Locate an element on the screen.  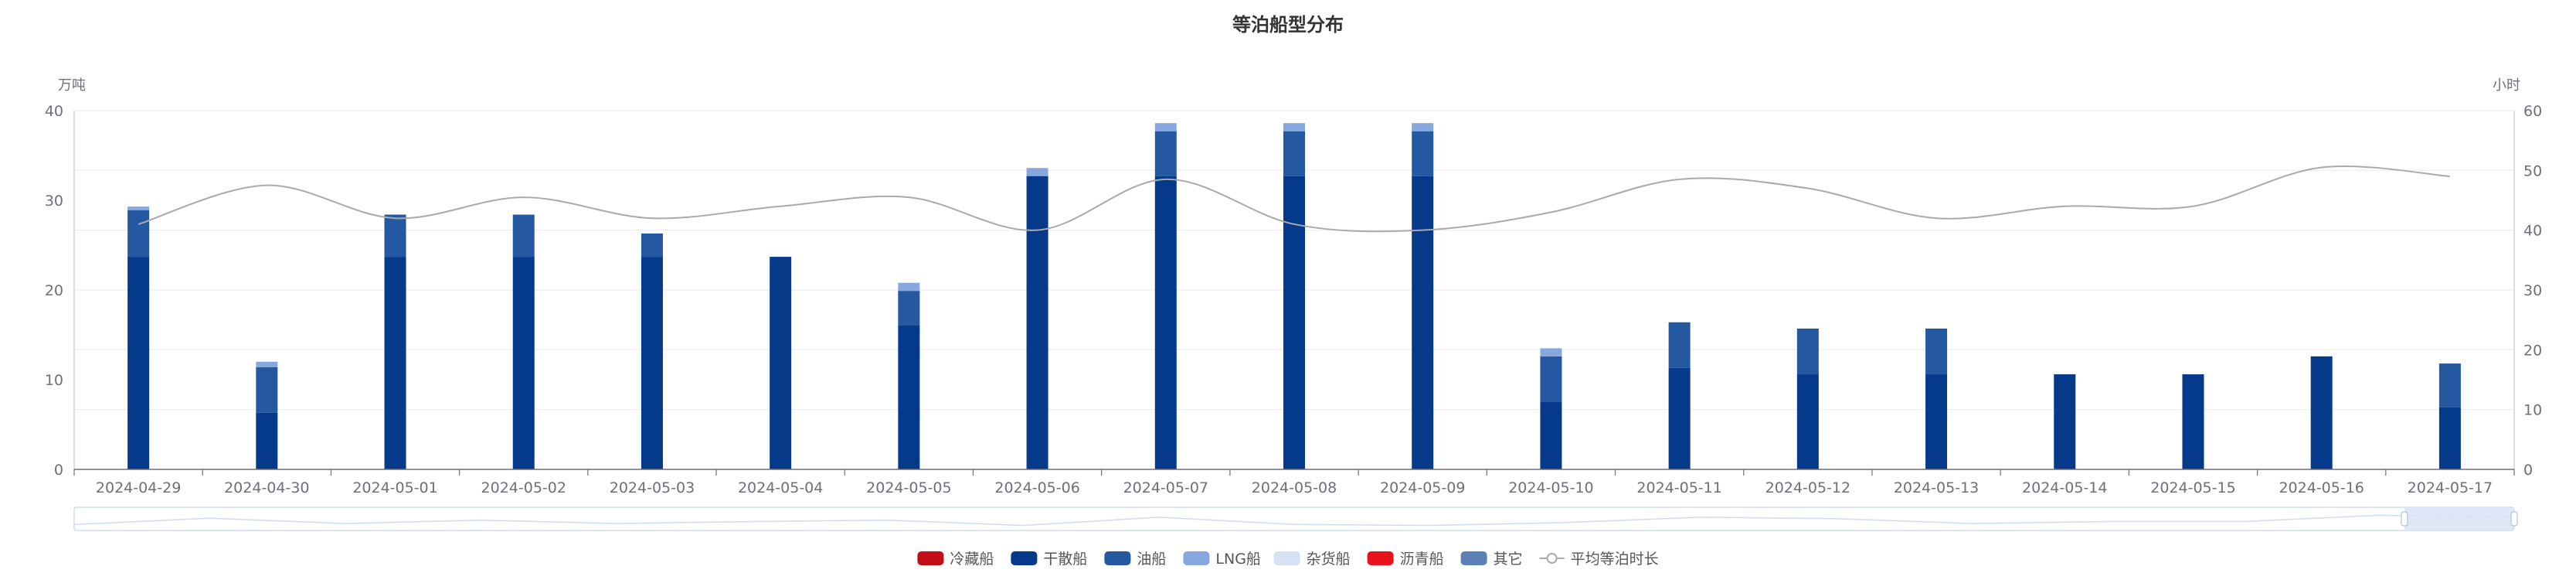
line-series-group is located at coordinates (1294, 199).